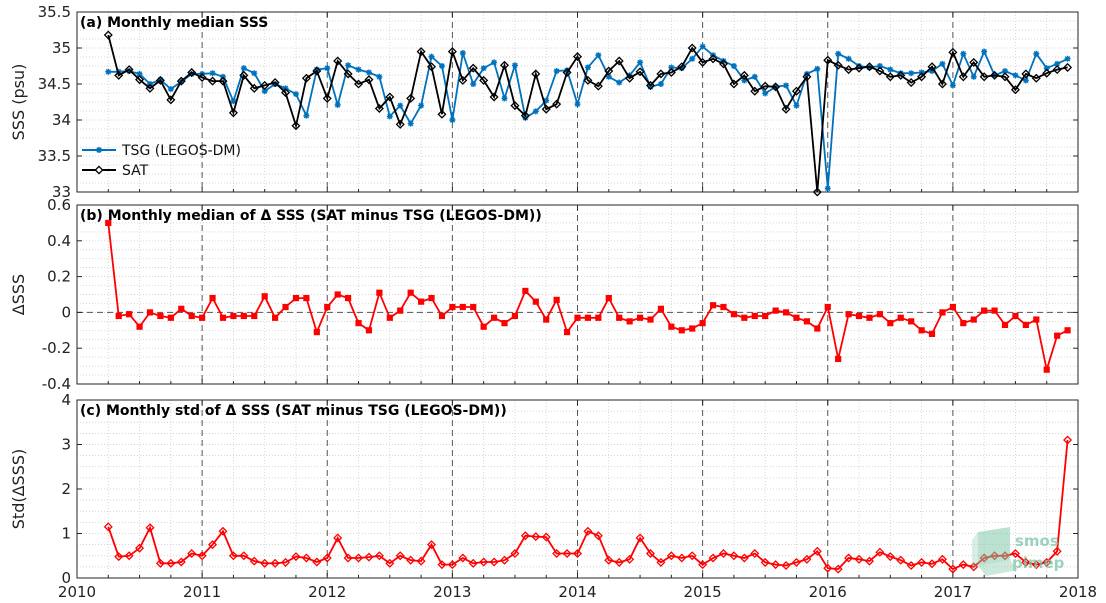 The image size is (1106, 603). What do you see at coordinates (327, 592) in the screenshot?
I see `x-tick-label: 2012` at bounding box center [327, 592].